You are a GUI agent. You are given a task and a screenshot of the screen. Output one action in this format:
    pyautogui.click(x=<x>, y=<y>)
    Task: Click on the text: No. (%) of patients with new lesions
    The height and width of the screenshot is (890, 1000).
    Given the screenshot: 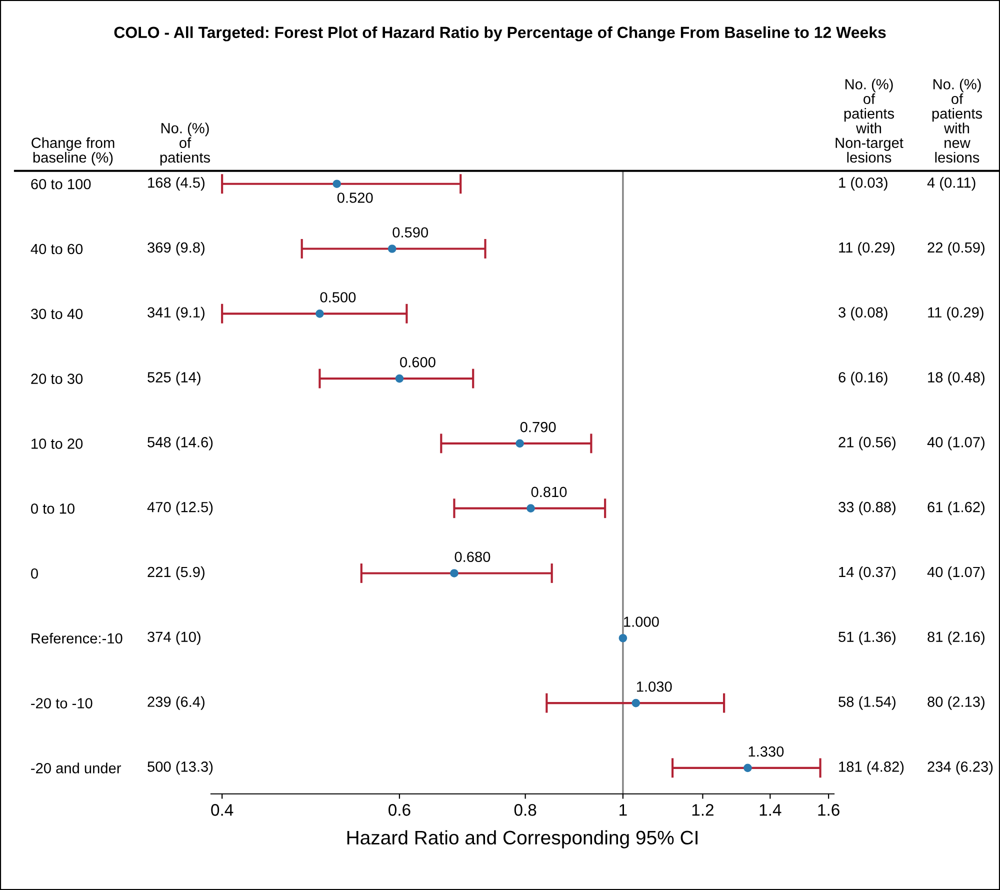 What is the action you would take?
    pyautogui.click(x=957, y=120)
    